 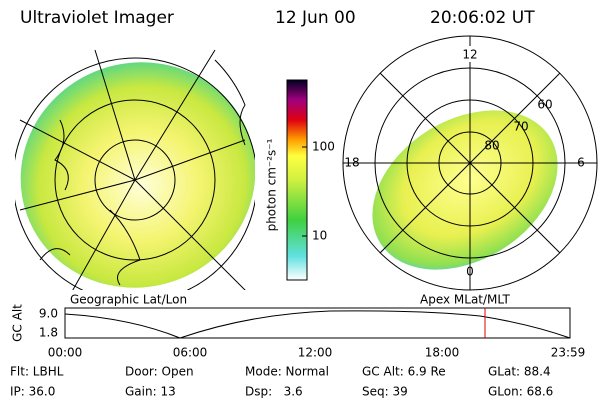 What do you see at coordinates (323, 147) in the screenshot?
I see `colorbar-tick-label: 100` at bounding box center [323, 147].